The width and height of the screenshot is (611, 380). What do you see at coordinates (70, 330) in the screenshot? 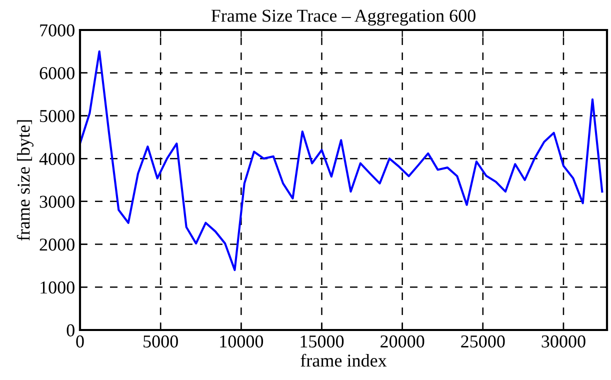
I see `y-tick-label: 0` at bounding box center [70, 330].